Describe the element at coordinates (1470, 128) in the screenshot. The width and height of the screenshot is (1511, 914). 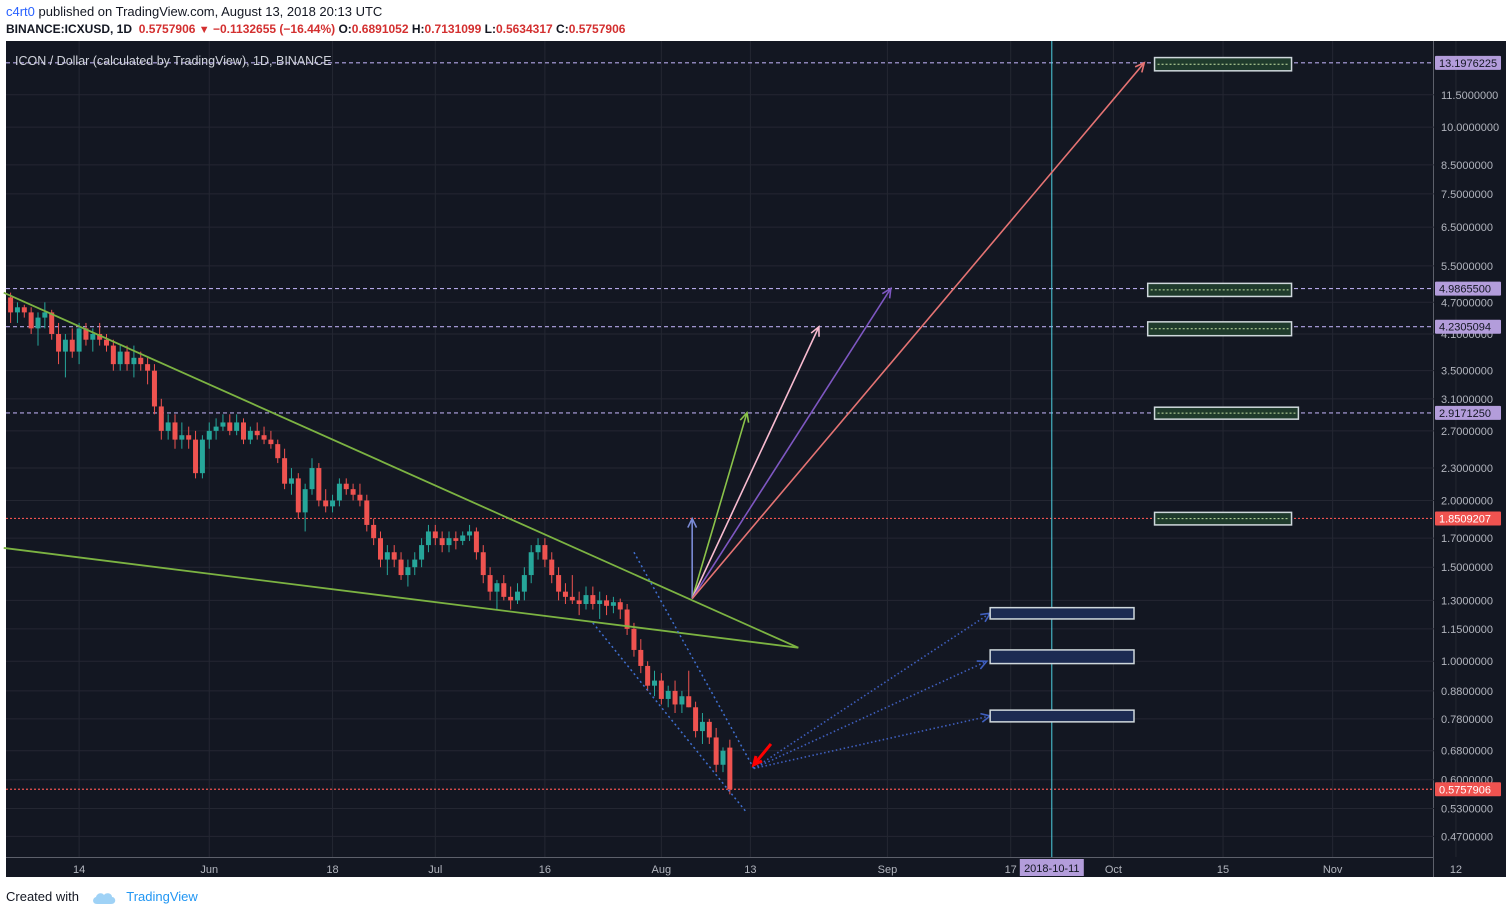
I see `price-tick-label: 10.0000000` at that location.